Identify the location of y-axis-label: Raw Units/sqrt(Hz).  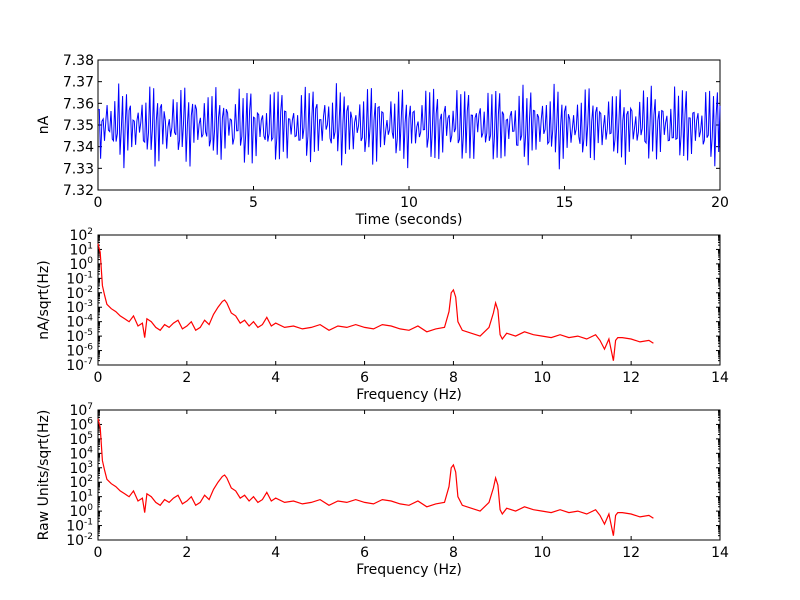
(44, 475).